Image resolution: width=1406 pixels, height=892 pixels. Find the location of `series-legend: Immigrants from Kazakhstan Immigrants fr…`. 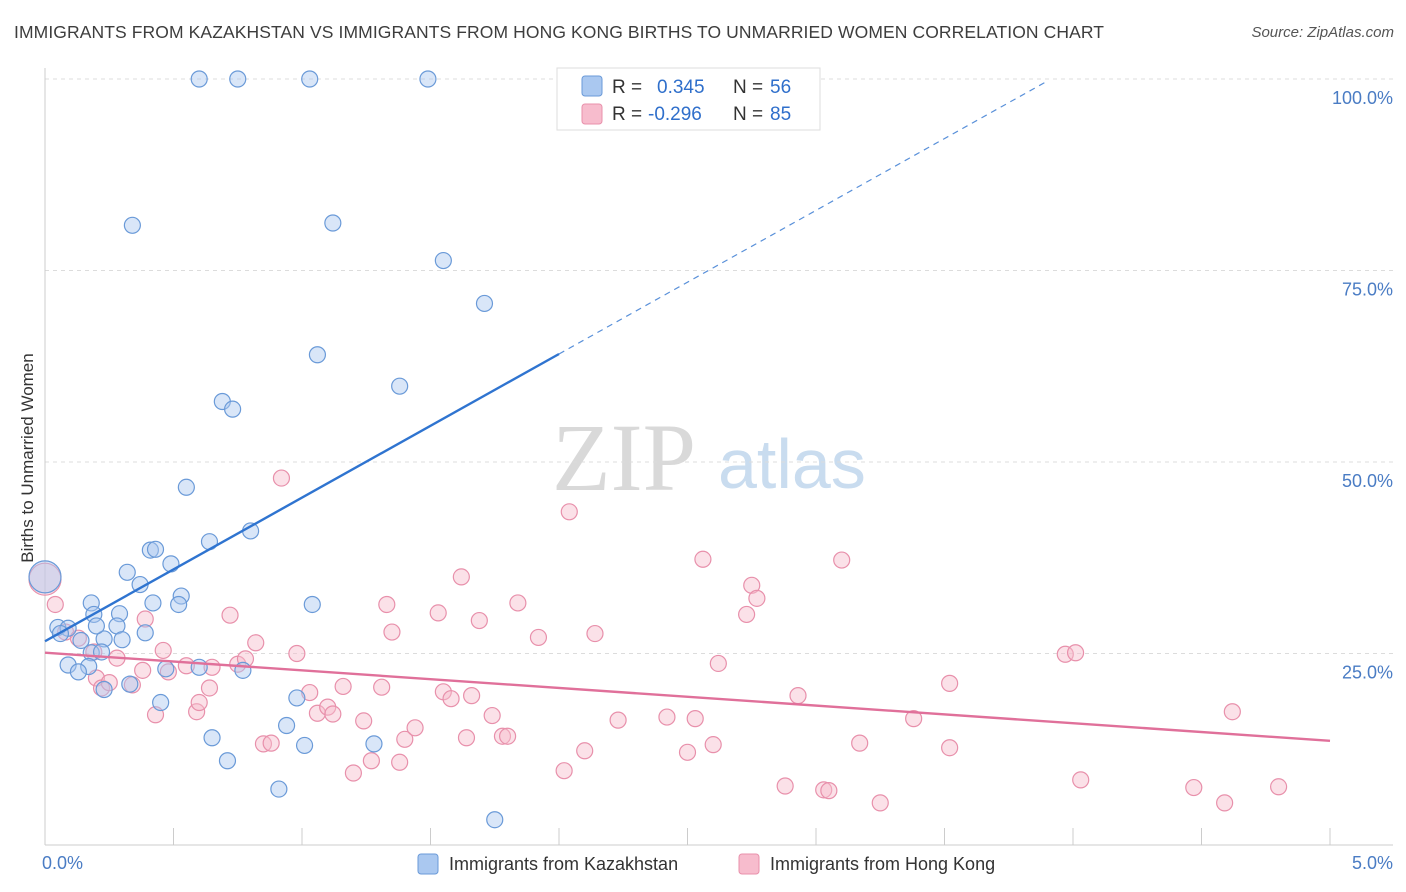

series-legend: Immigrants from Kazakhstan Immigrants fr… is located at coordinates (706, 864).